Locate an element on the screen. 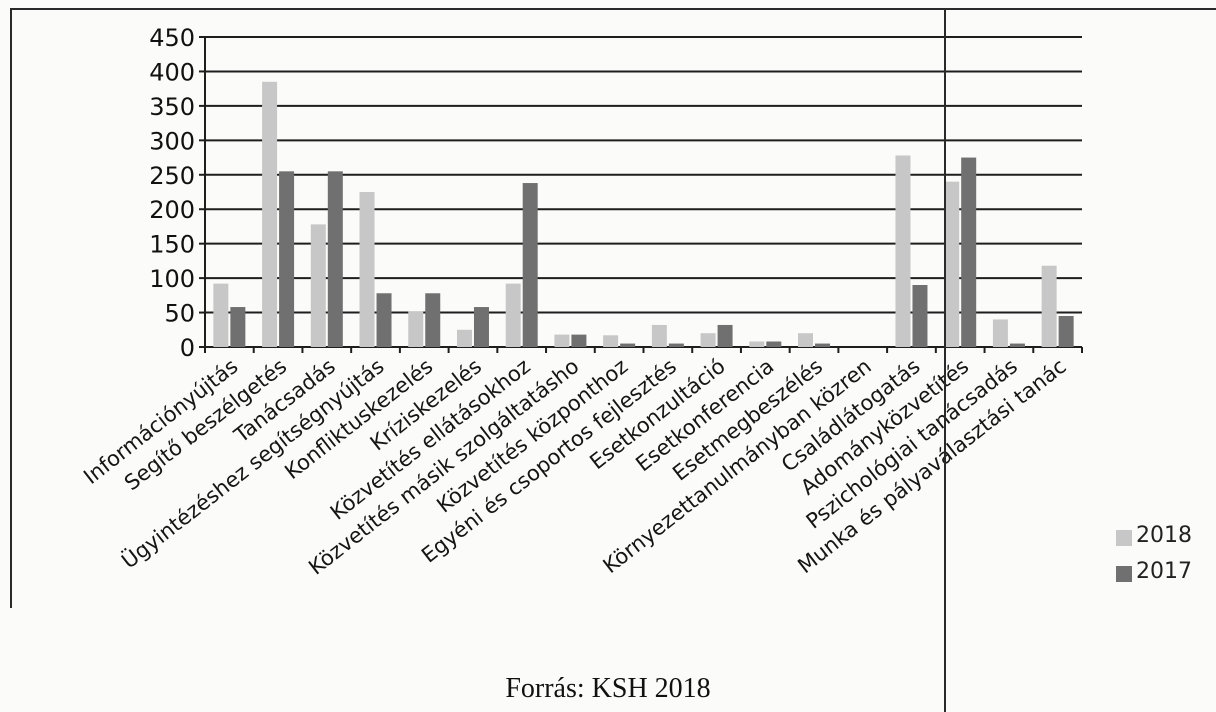 Image resolution: width=1216 pixels, height=712 pixels. legend-swatch-2017 is located at coordinates (1124, 574).